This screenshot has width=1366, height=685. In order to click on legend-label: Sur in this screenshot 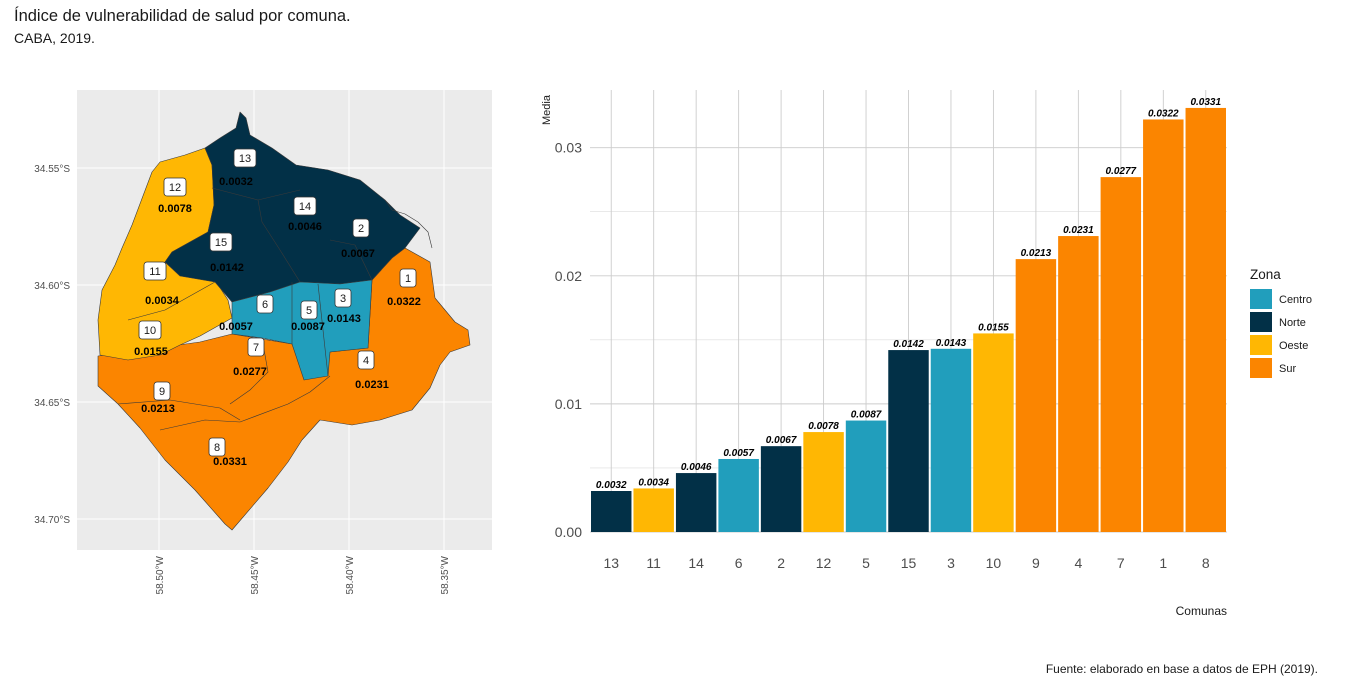, I will do `click(1287, 369)`.